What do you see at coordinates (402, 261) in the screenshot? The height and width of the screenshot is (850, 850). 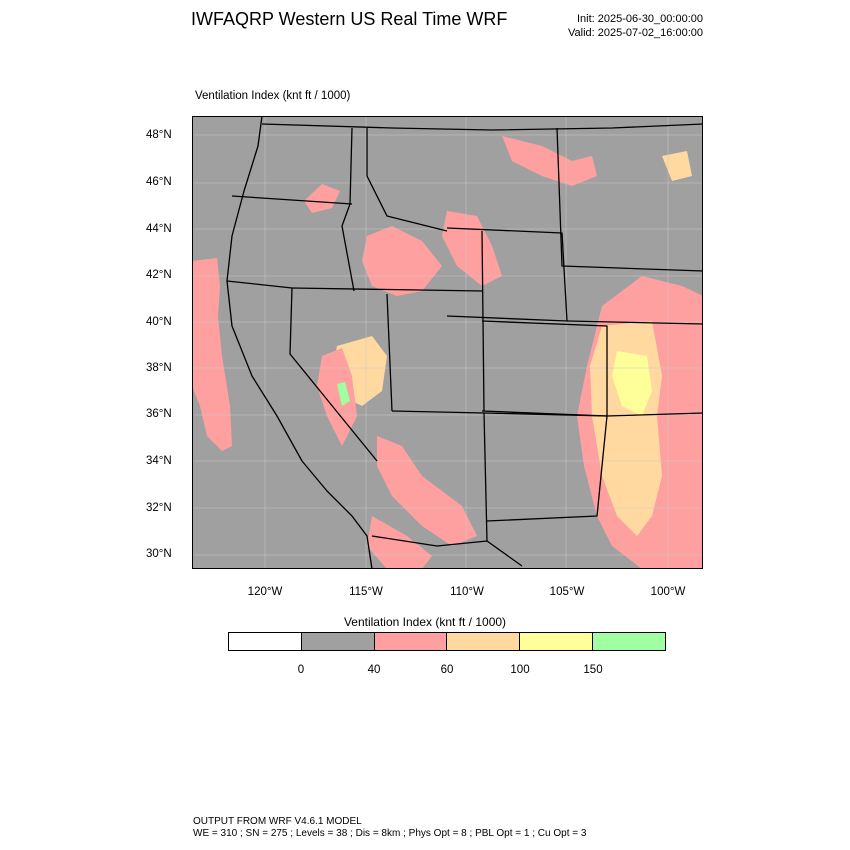 I see `region-idaho` at bounding box center [402, 261].